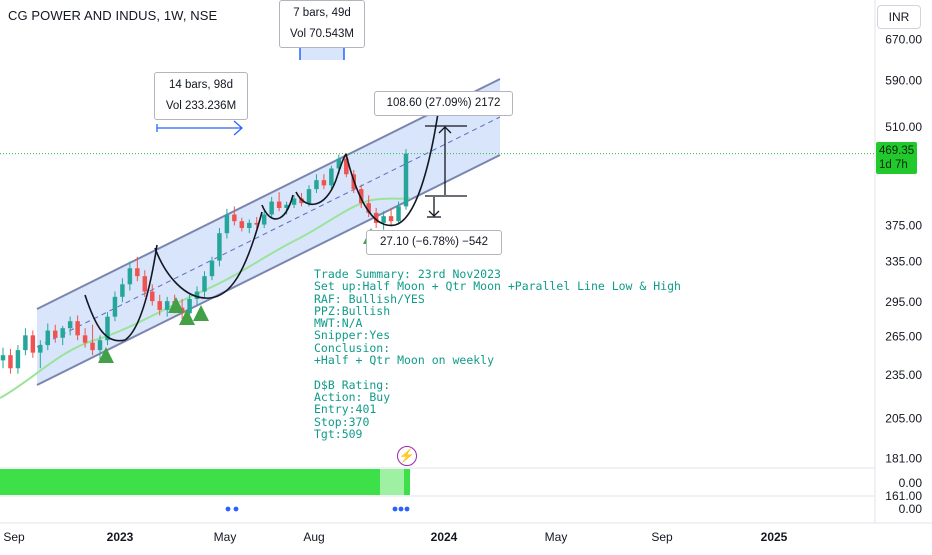 The width and height of the screenshot is (932, 555). Describe the element at coordinates (407, 456) in the screenshot. I see `lightning-icon: ⚡` at that location.